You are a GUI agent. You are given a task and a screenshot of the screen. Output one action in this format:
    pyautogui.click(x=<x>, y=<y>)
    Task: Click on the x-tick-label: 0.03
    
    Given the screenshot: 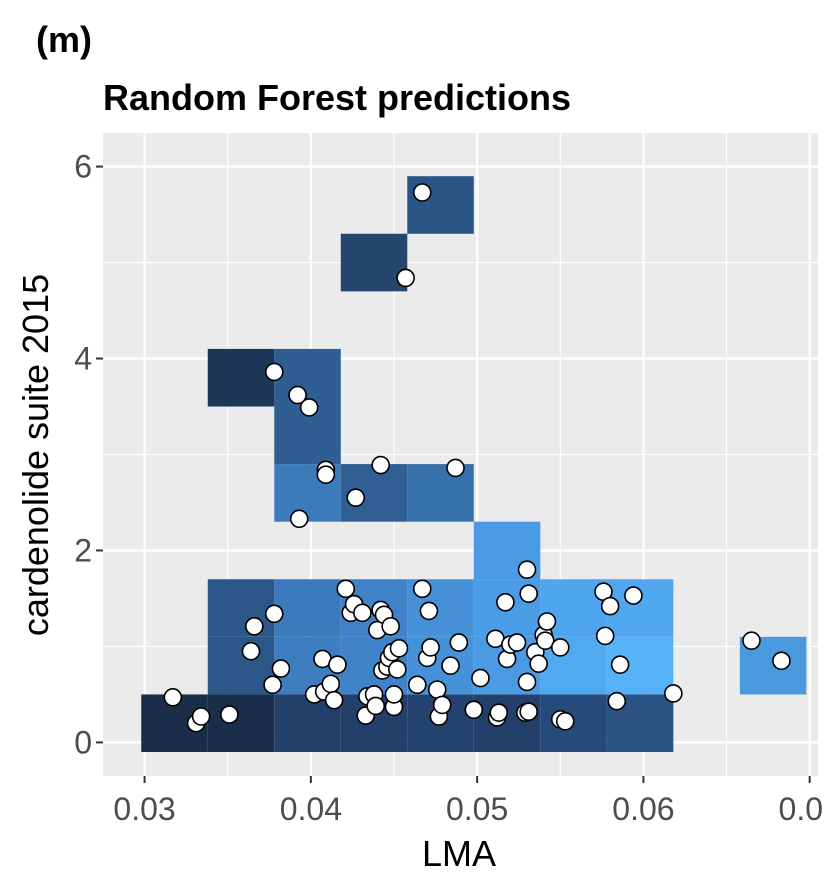 What is the action you would take?
    pyautogui.click(x=144, y=809)
    